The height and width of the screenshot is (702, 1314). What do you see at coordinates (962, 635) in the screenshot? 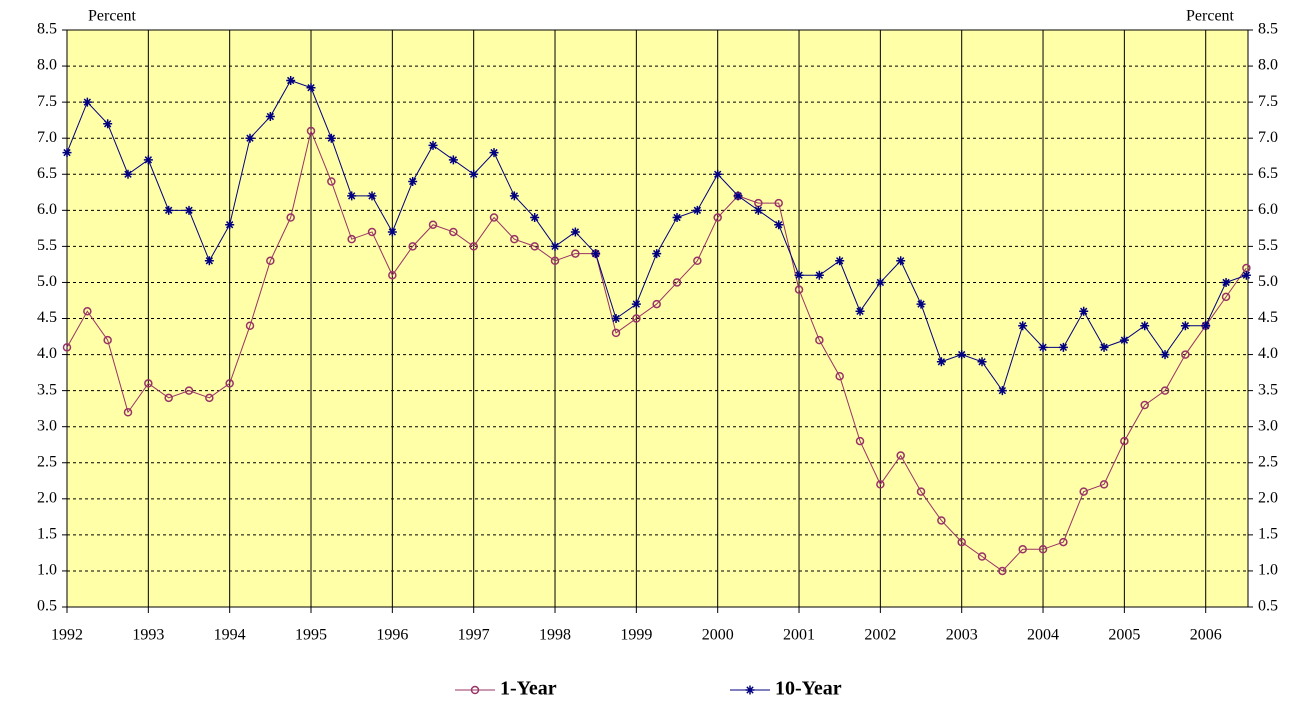
I see `x-tick-label: 2003` at bounding box center [962, 635].